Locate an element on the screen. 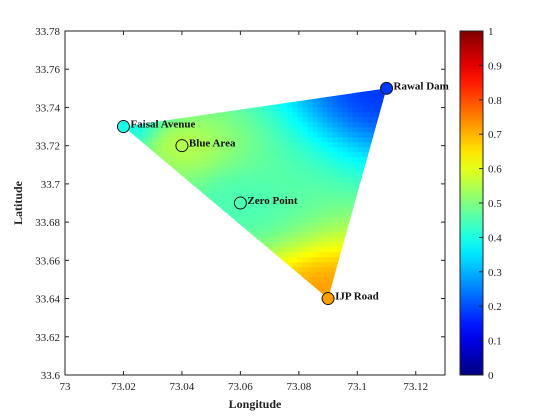  x-tick-label: 73 is located at coordinates (66, 387).